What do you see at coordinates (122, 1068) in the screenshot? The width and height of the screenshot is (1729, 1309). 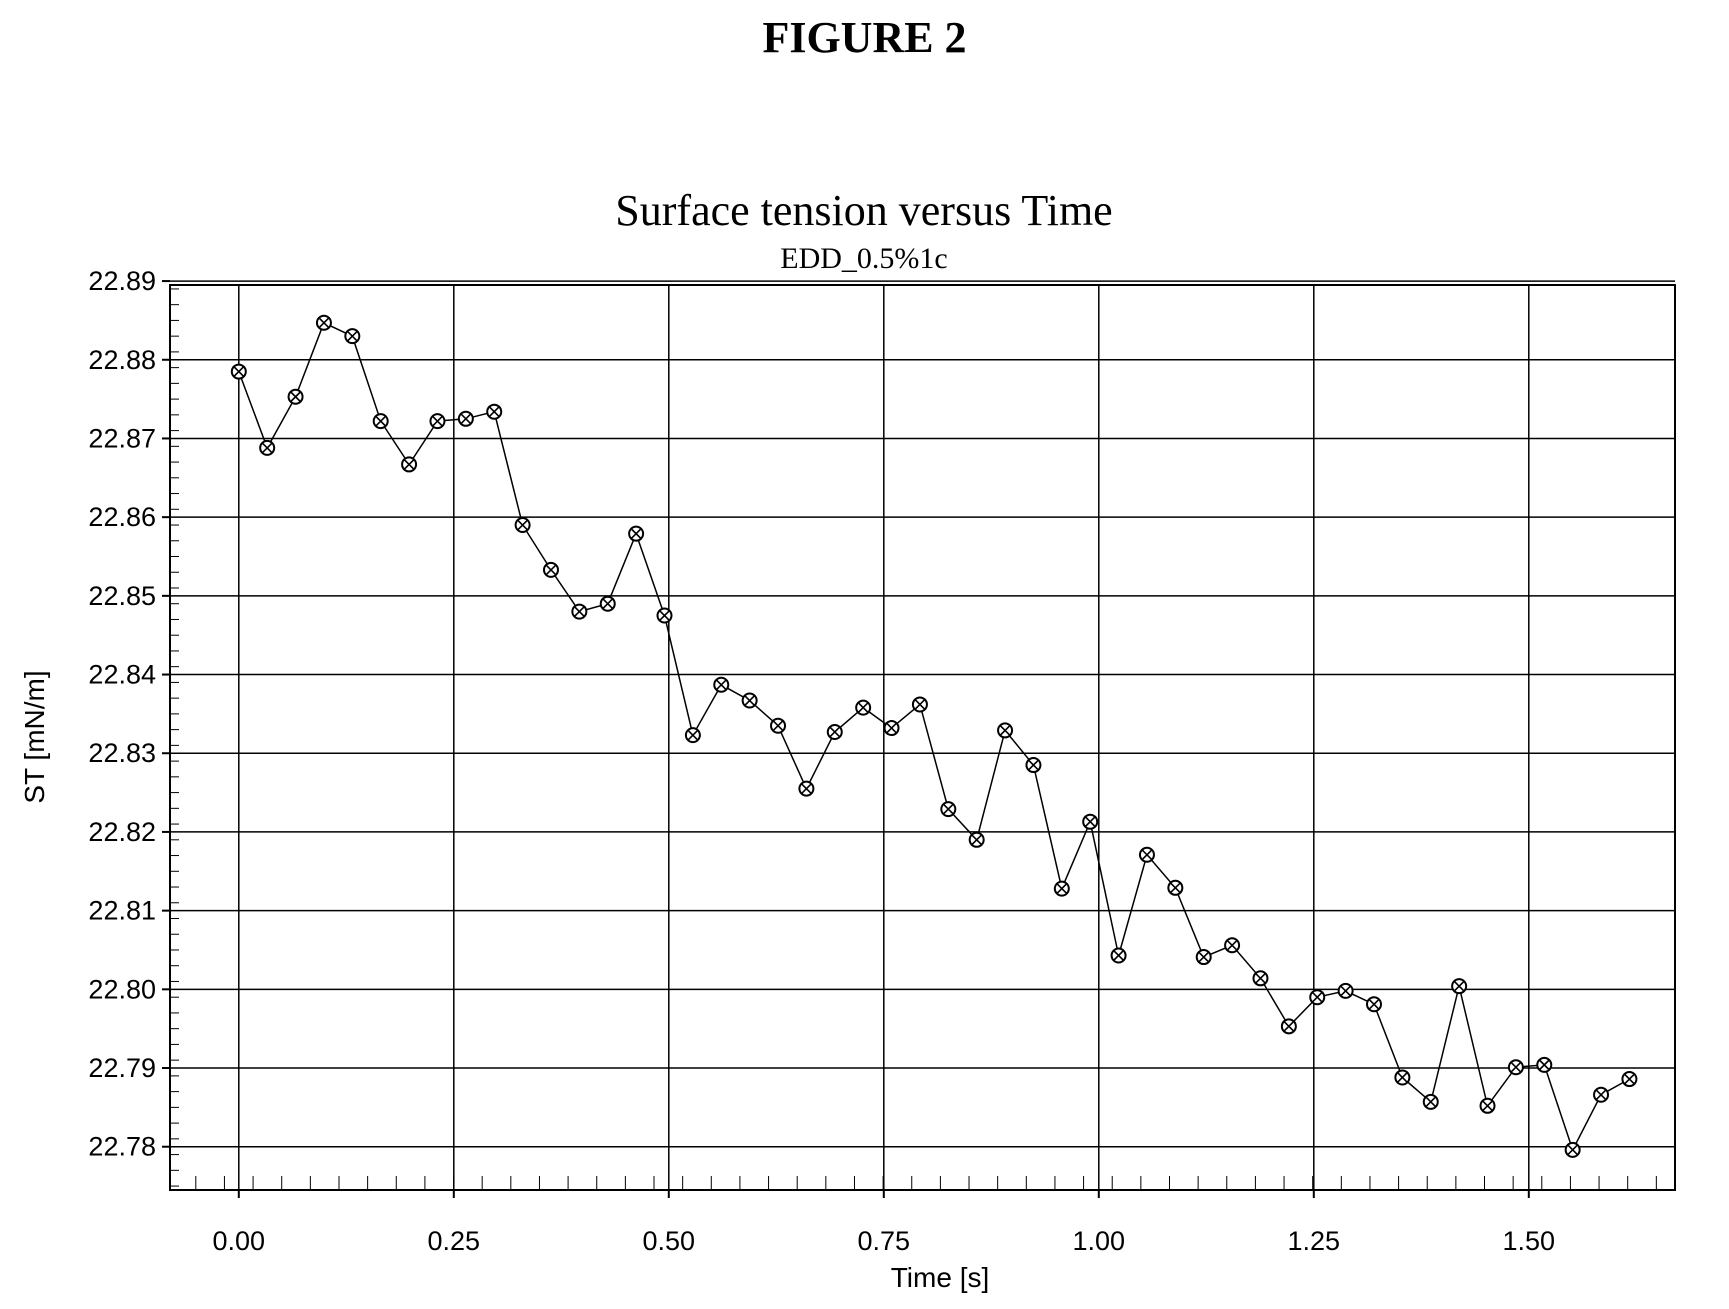 I see `y-tick-label: 22.79` at bounding box center [122, 1068].